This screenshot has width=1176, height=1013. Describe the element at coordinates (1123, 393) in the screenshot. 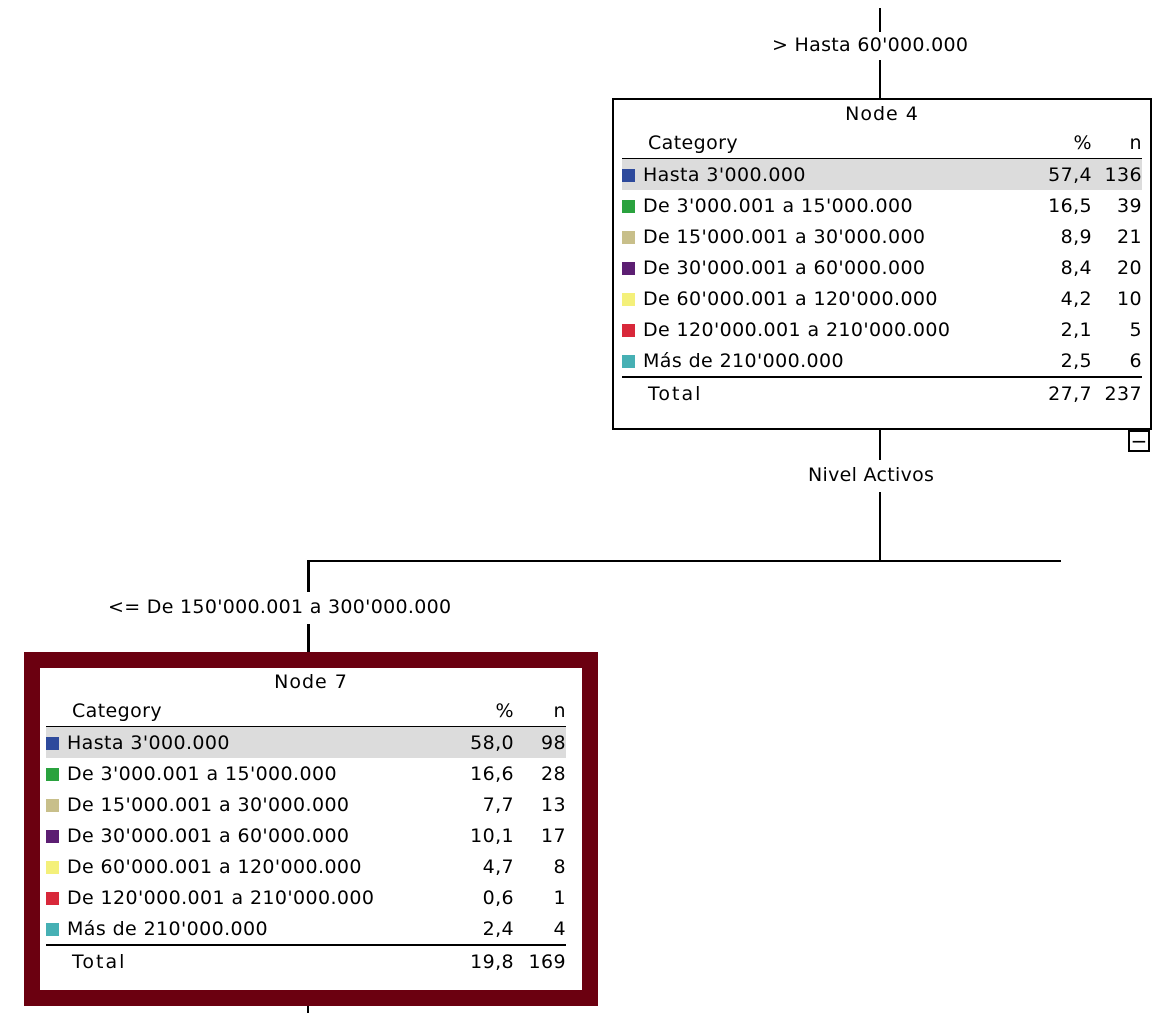

I see `total-n: 237` at that location.